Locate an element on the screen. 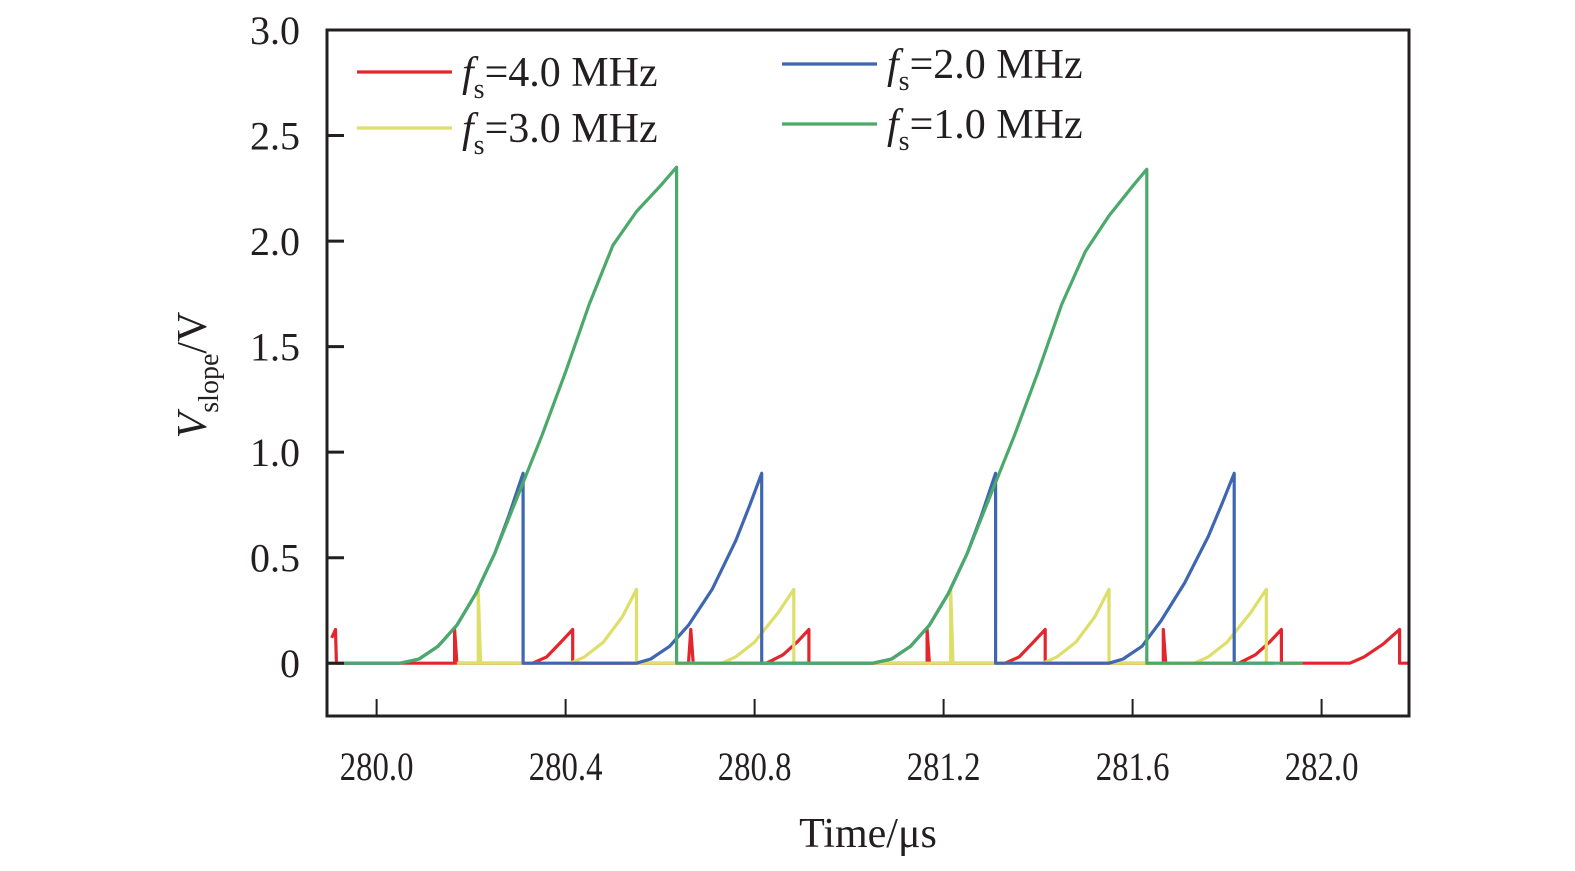 The image size is (1575, 871). y-tick-label: 2.0 is located at coordinates (275, 241).